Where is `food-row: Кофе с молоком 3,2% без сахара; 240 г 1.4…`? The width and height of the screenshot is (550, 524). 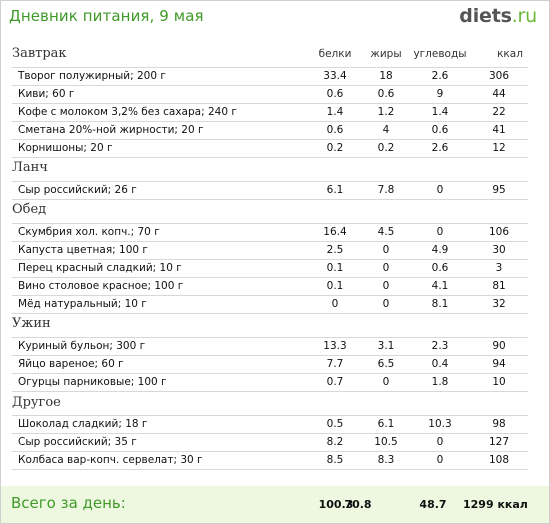
food-row: Кофе с молоком 3,2% без сахара; 240 г 1.4… is located at coordinates (270, 112).